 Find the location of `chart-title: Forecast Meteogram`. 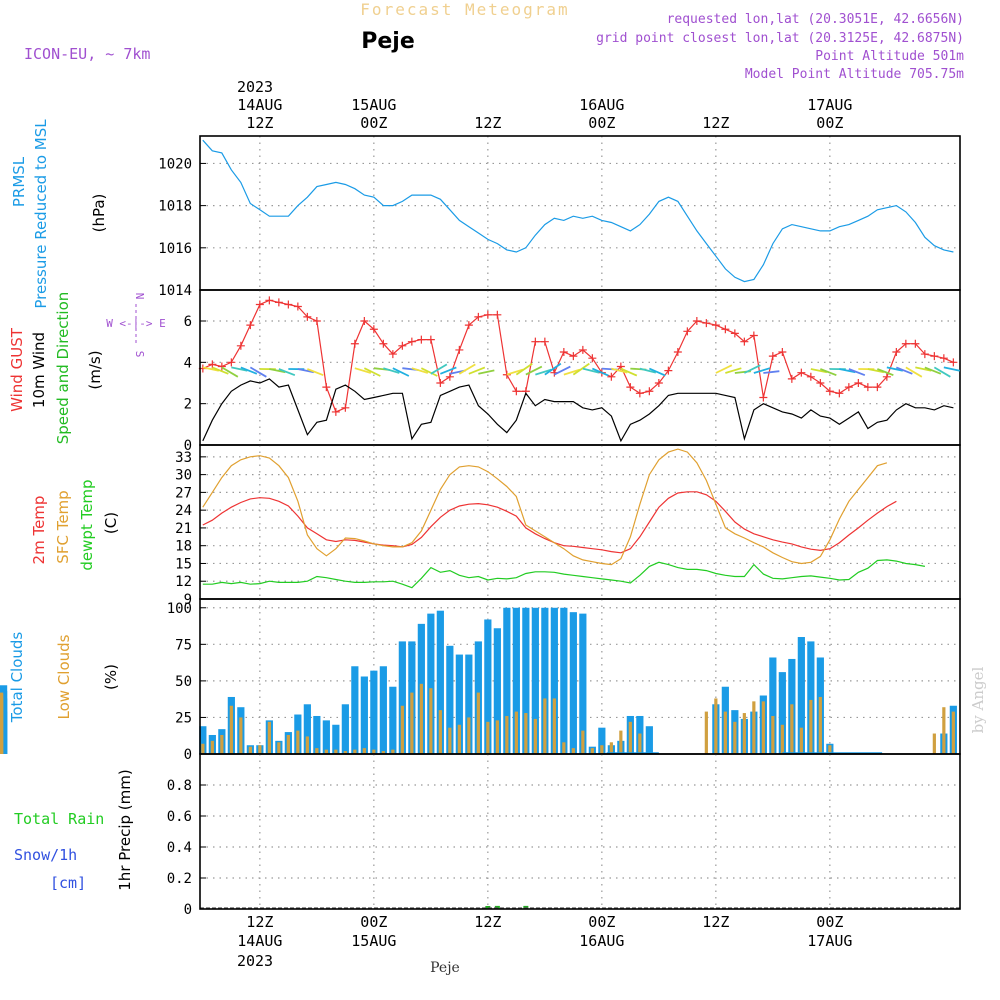

chart-title: Forecast Meteogram is located at coordinates (464, 9).